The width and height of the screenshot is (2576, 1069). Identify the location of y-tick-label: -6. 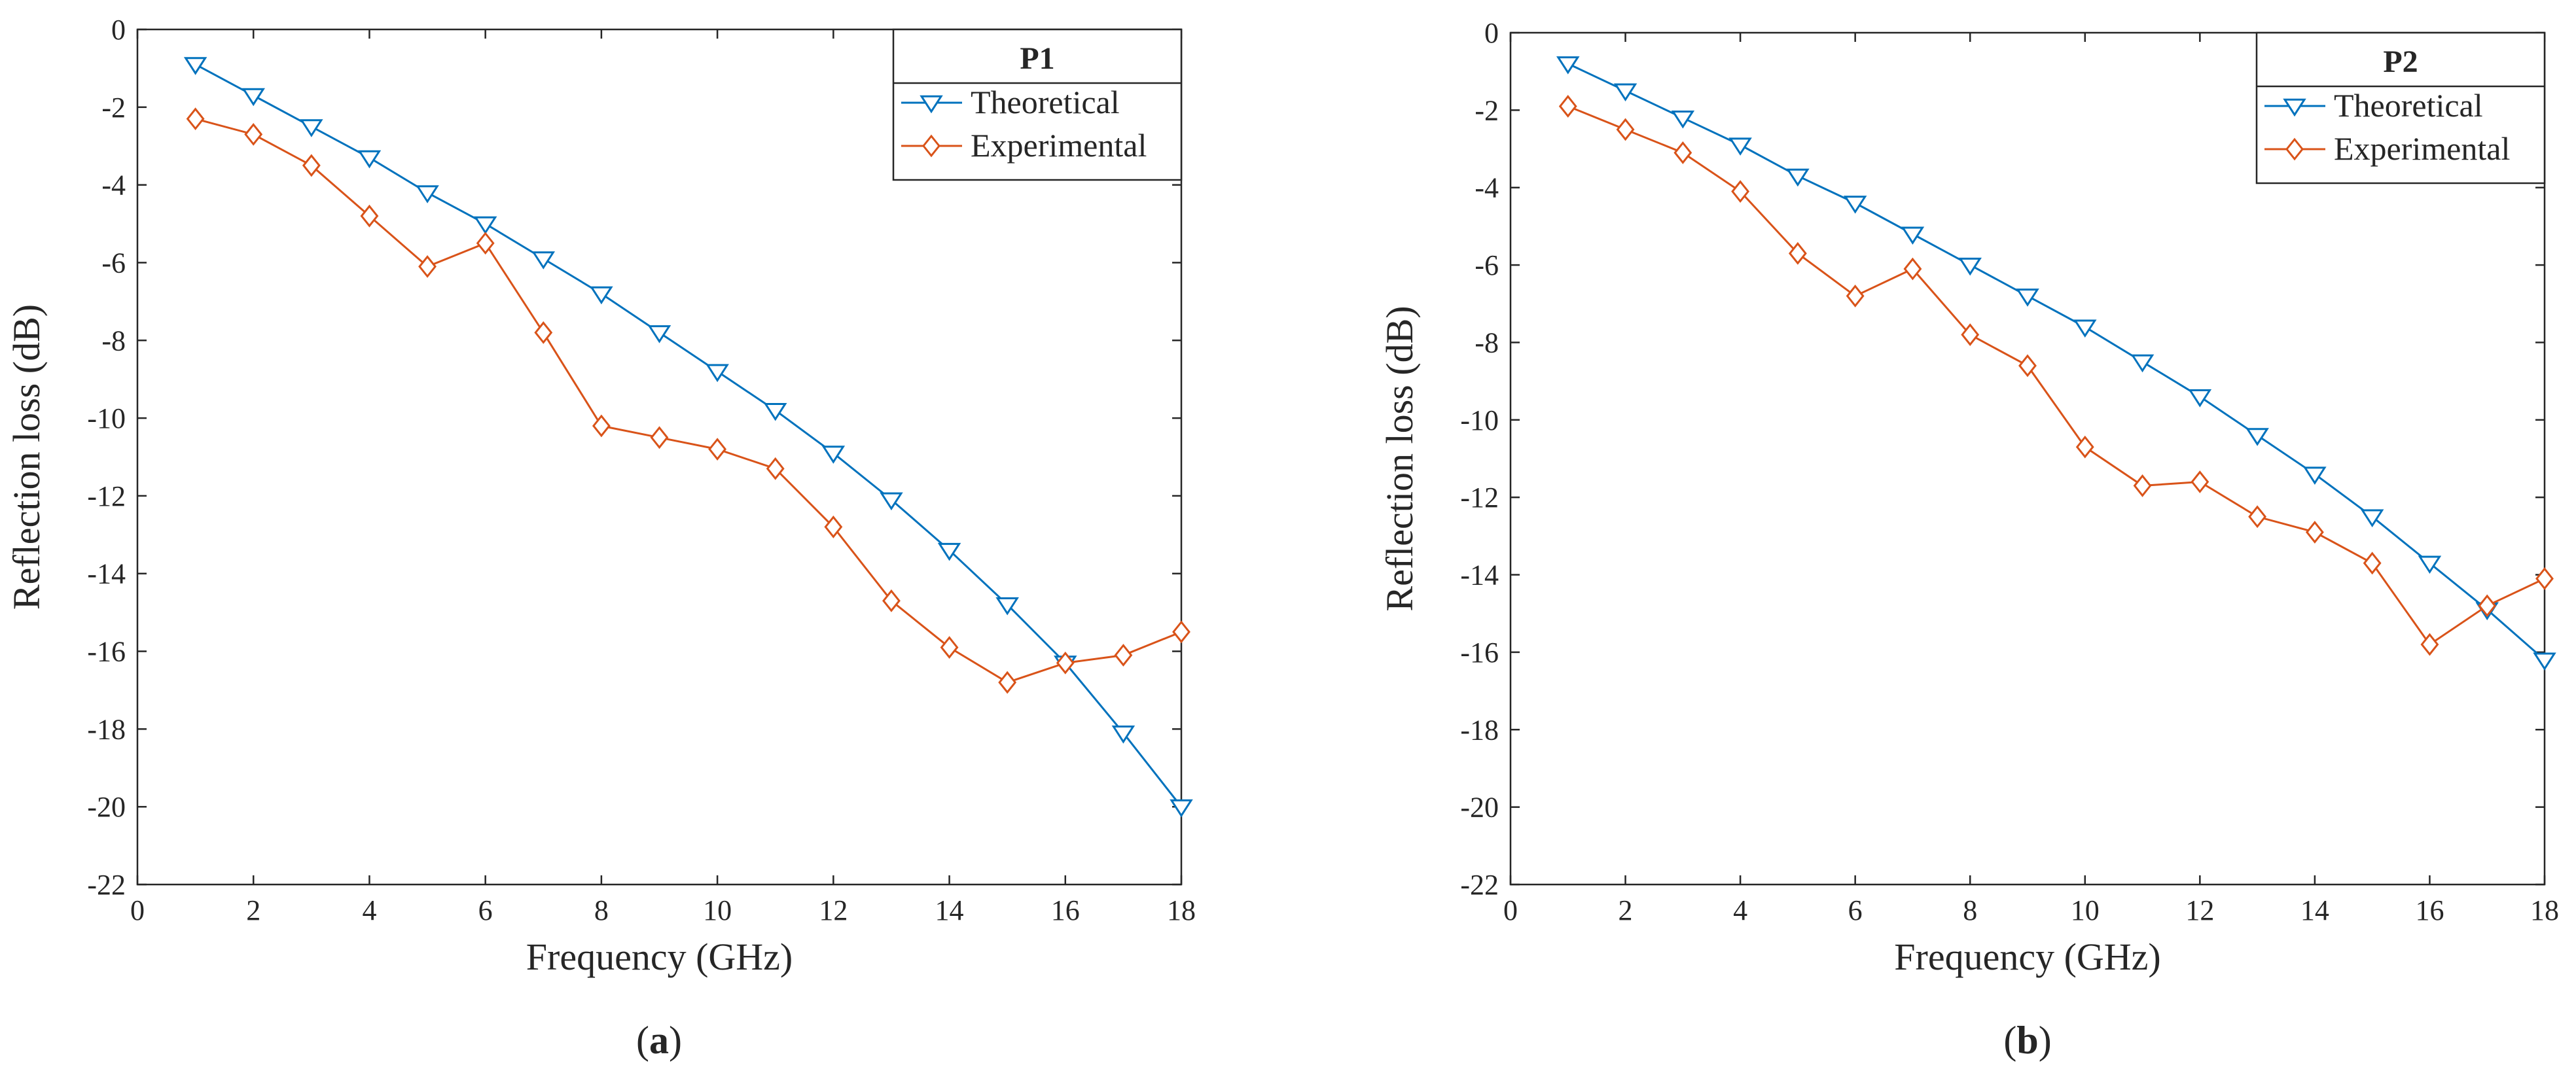
(113, 263).